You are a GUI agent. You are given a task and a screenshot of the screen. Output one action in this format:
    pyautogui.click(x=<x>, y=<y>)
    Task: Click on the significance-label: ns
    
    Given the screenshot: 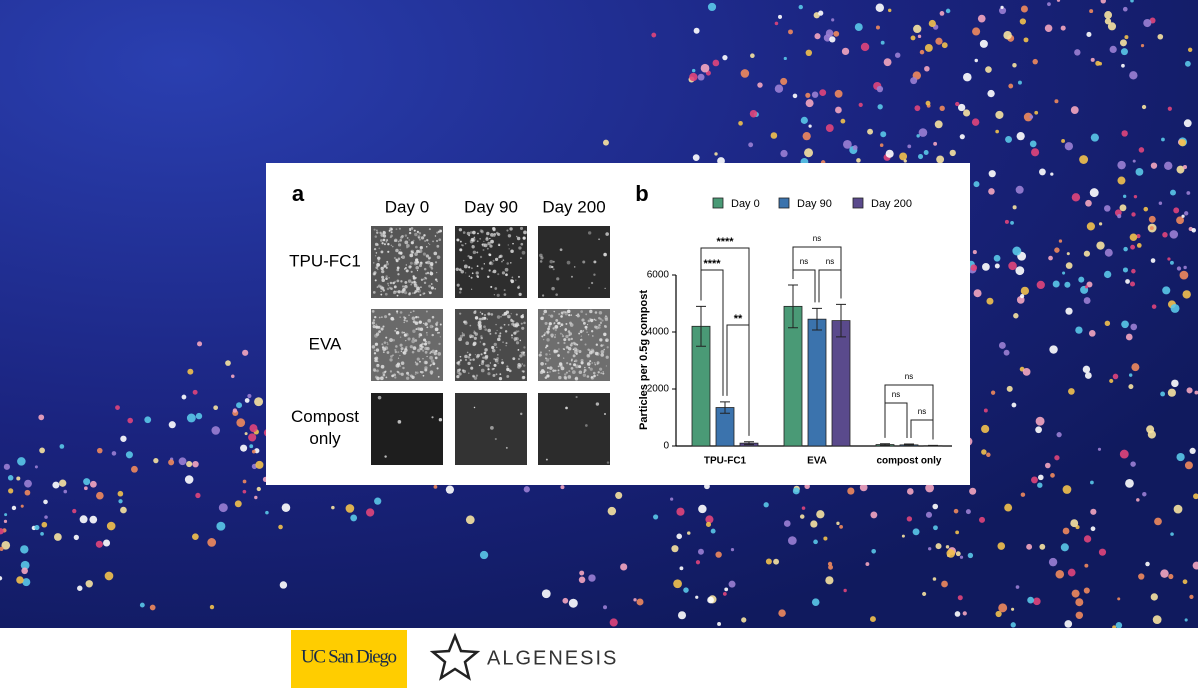 What is the action you would take?
    pyautogui.click(x=909, y=376)
    